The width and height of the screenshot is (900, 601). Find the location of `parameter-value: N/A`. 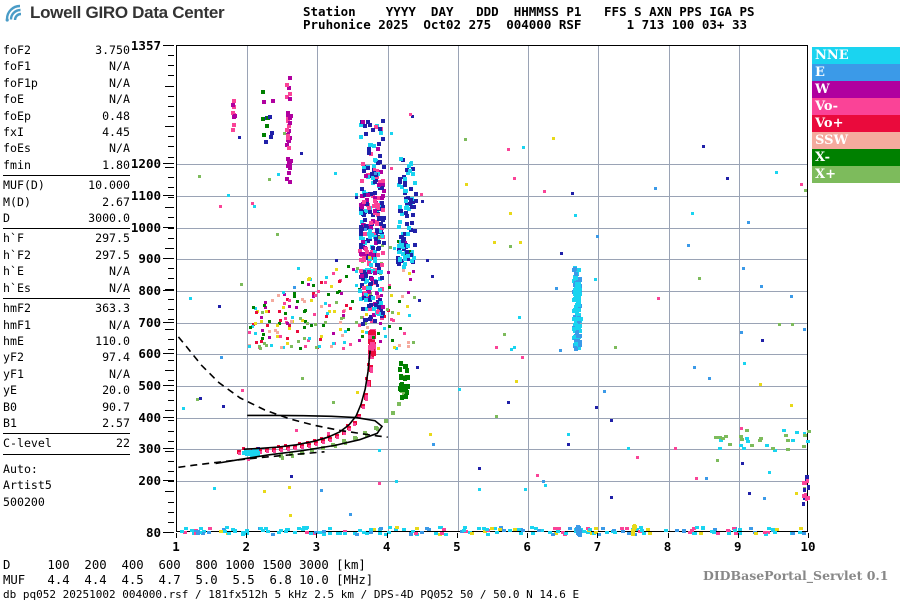

parameter-value: N/A is located at coordinates (119, 287).